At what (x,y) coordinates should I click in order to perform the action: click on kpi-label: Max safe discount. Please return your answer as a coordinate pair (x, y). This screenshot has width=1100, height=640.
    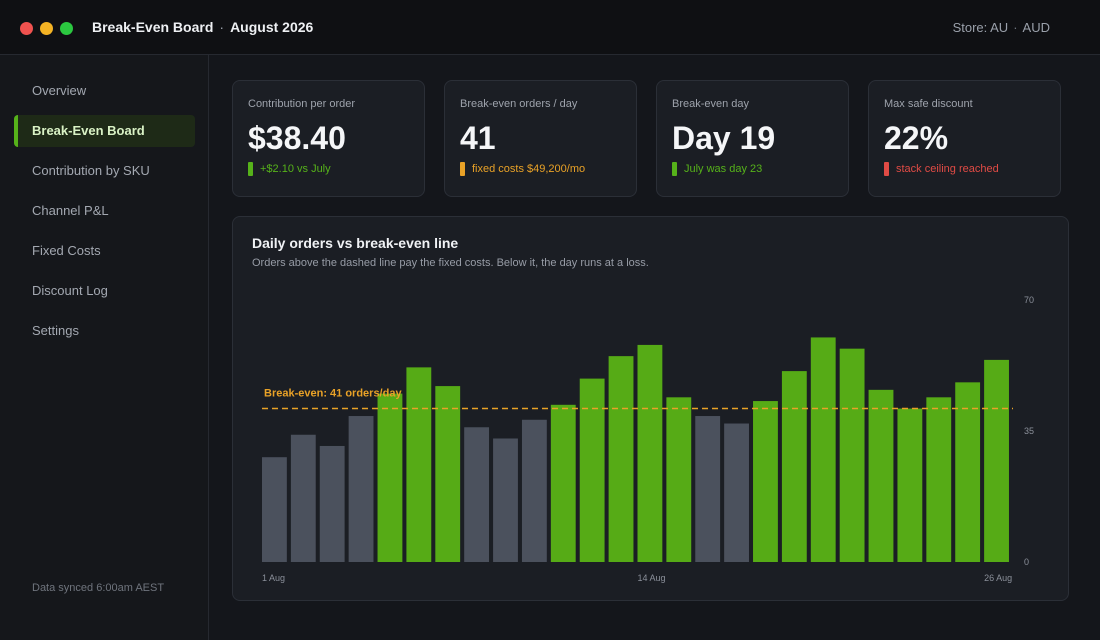
    Looking at the image, I should click on (928, 104).